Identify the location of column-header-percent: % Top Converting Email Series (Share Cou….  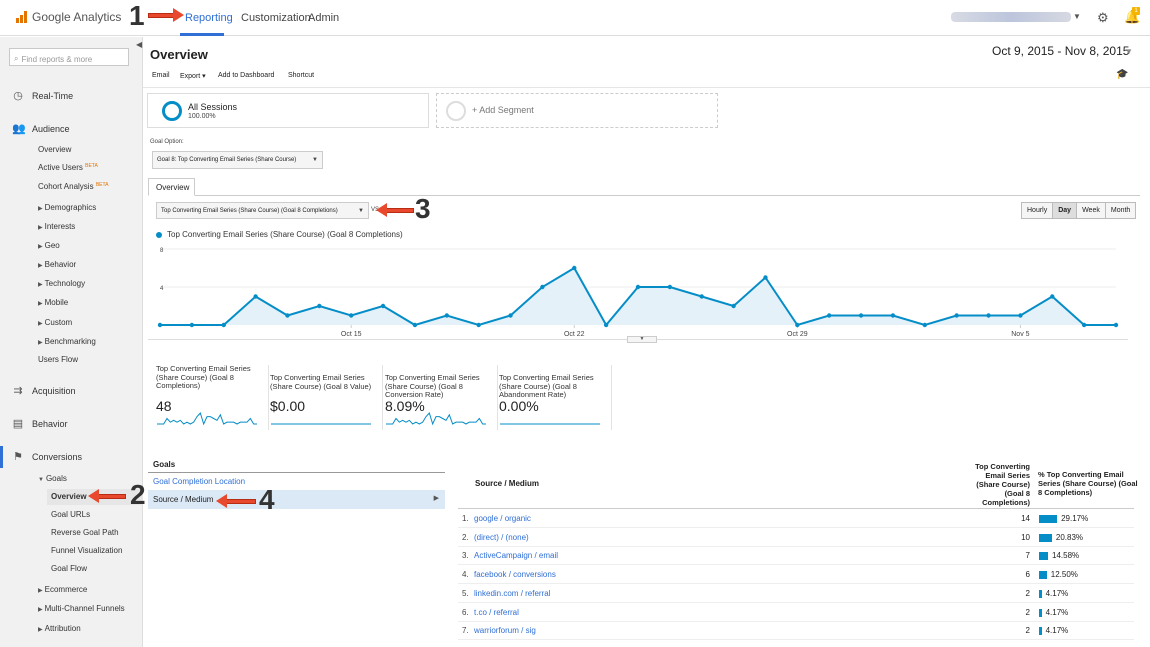
(1088, 483).